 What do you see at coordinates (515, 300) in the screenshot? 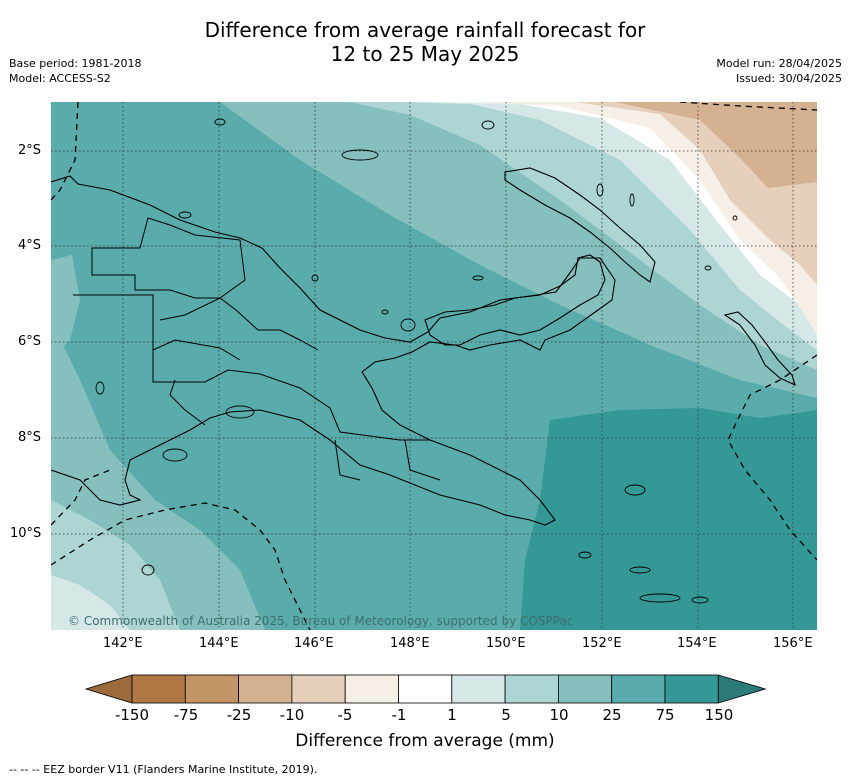
I see `new-britain-coastline` at bounding box center [515, 300].